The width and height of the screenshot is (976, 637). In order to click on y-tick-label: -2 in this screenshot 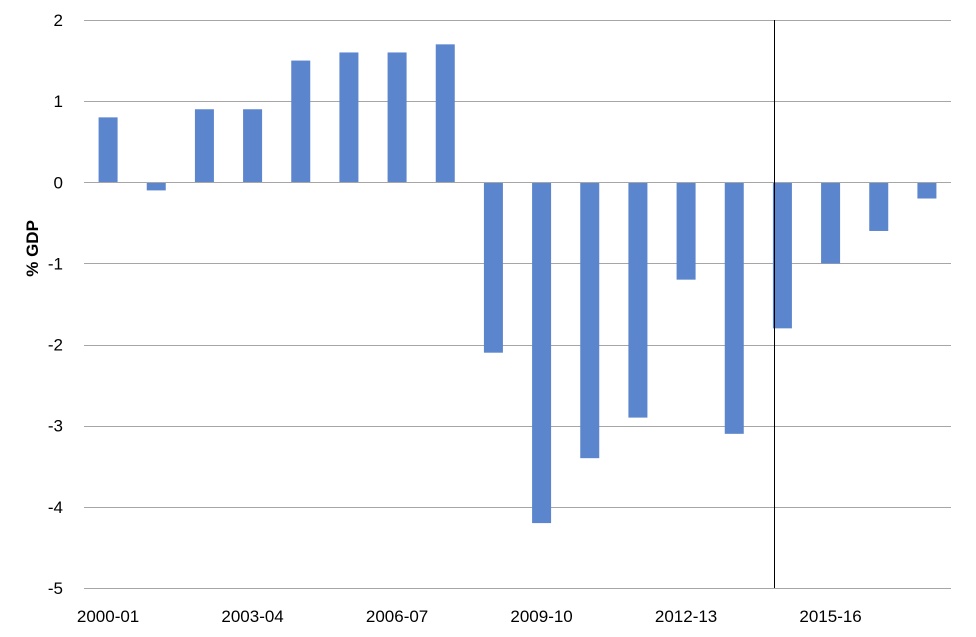, I will do `click(55, 345)`.